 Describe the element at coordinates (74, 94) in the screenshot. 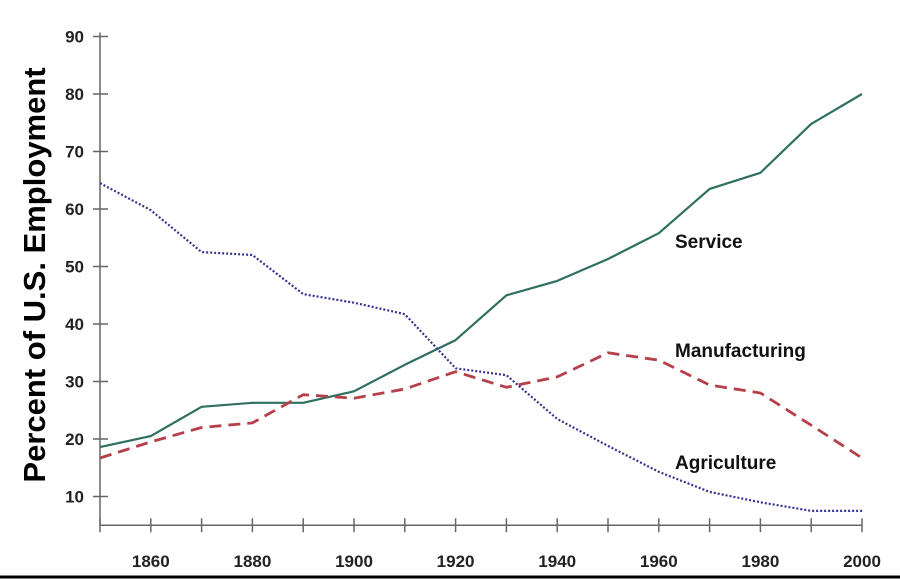

I see `y-tick-label: 80` at that location.